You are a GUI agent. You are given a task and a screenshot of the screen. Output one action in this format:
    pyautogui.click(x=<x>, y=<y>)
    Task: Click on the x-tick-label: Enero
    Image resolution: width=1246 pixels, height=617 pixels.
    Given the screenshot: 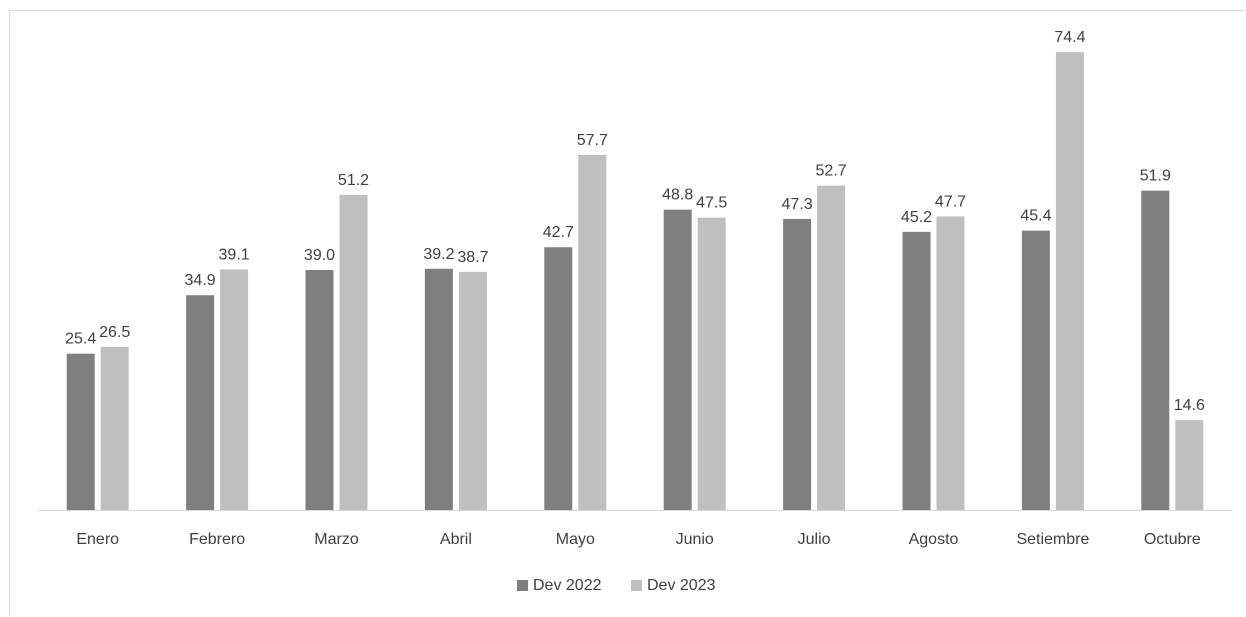 What is the action you would take?
    pyautogui.click(x=97, y=539)
    